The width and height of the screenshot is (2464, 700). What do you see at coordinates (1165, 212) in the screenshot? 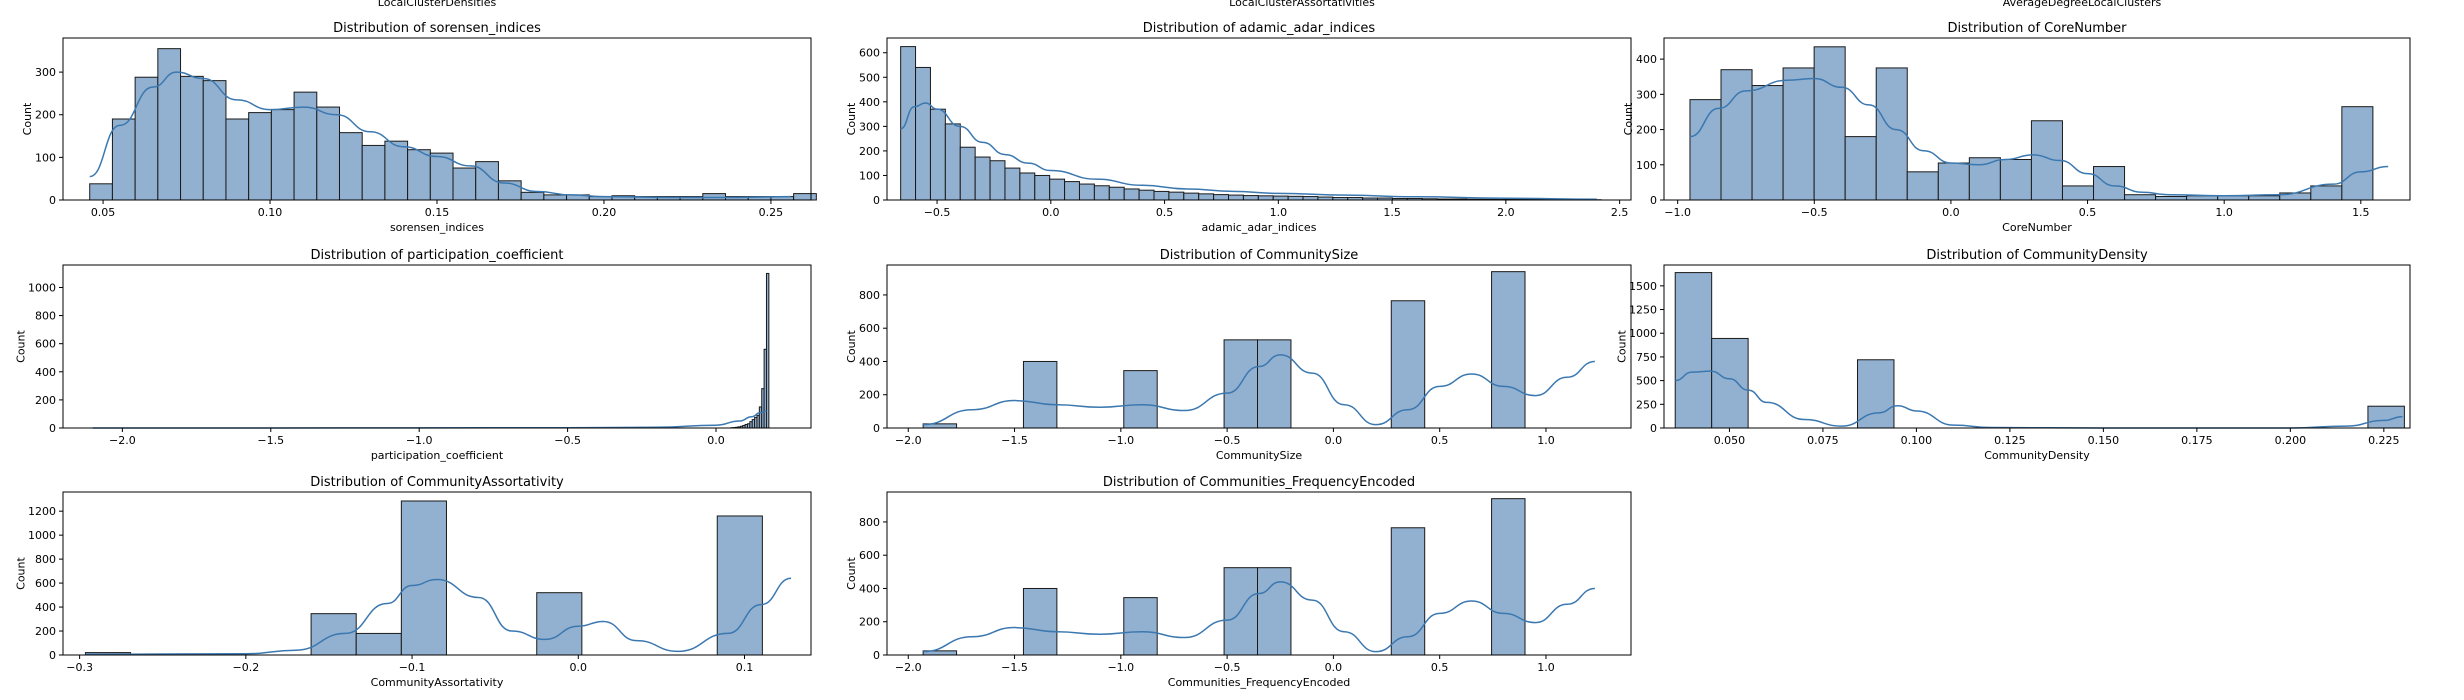
I see `x-tick-label: 0.5` at bounding box center [1165, 212].